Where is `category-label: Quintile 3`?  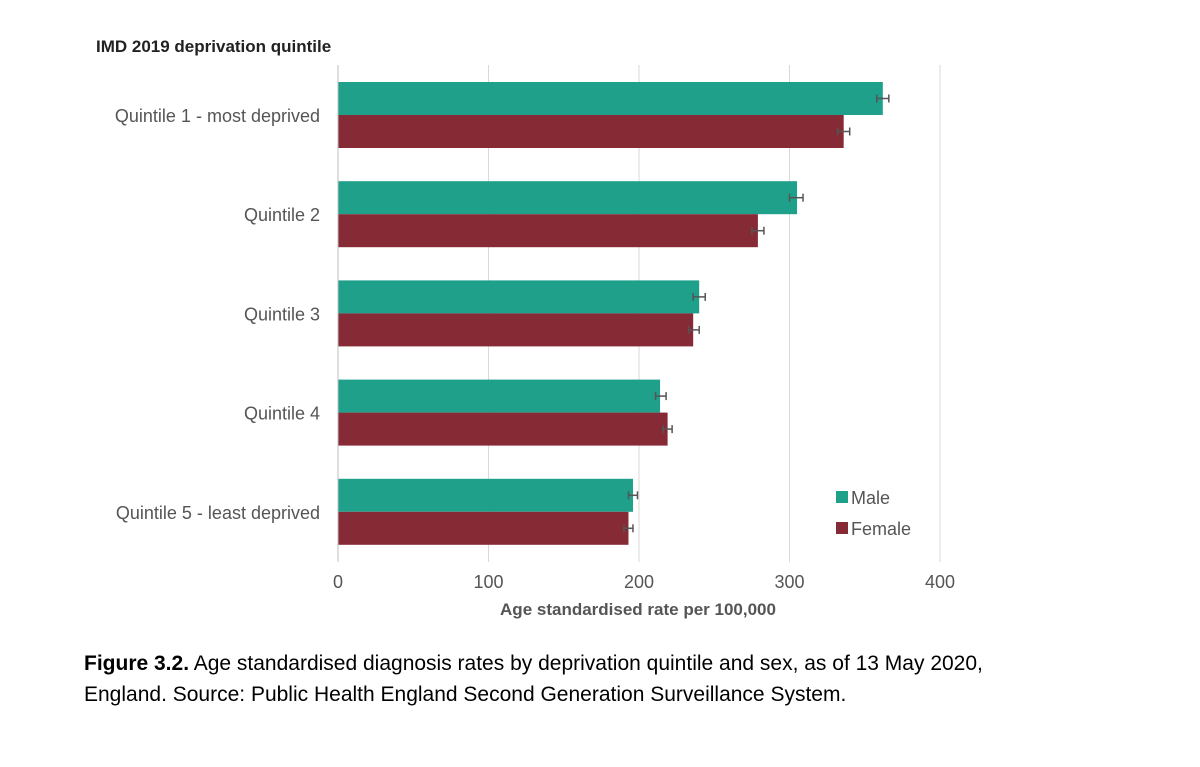 category-label: Quintile 3 is located at coordinates (282, 314).